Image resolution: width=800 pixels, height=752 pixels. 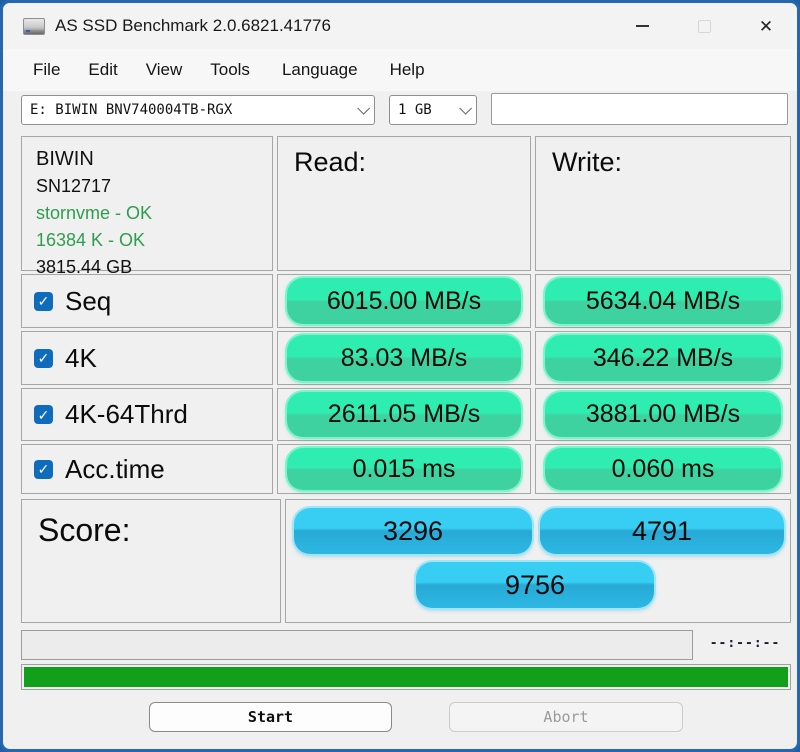 What do you see at coordinates (65, 159) in the screenshot?
I see `drive-vendor: BIWIN` at bounding box center [65, 159].